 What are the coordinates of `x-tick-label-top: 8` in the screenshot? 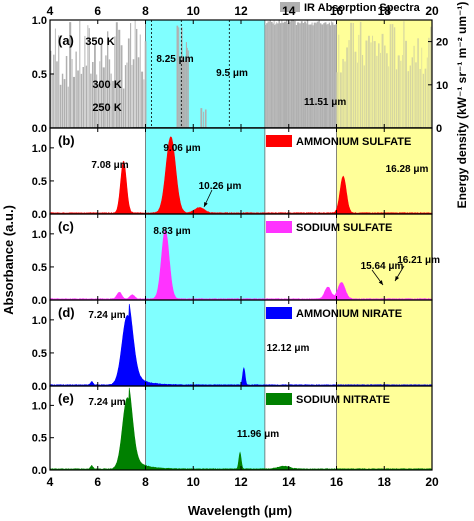 It's located at (145, 11).